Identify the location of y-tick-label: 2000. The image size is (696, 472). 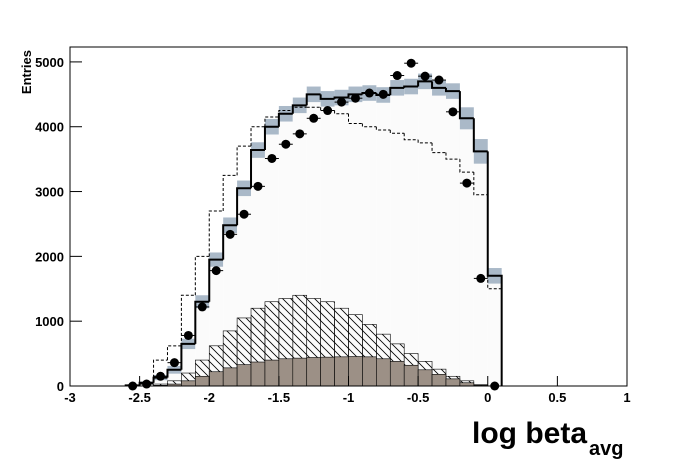
(49, 256).